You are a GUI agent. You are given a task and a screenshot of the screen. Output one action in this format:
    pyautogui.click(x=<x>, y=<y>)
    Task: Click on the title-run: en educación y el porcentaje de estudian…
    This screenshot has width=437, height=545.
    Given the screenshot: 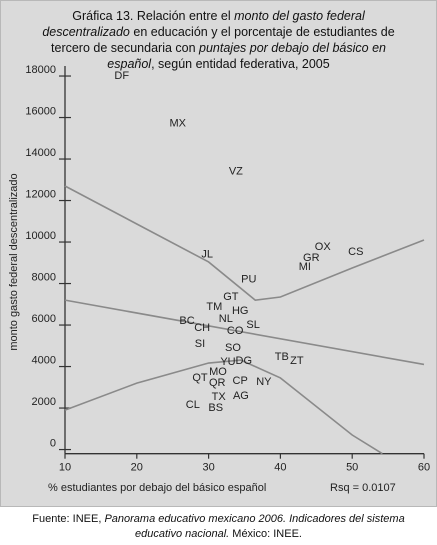 What is the action you would take?
    pyautogui.click(x=223, y=40)
    